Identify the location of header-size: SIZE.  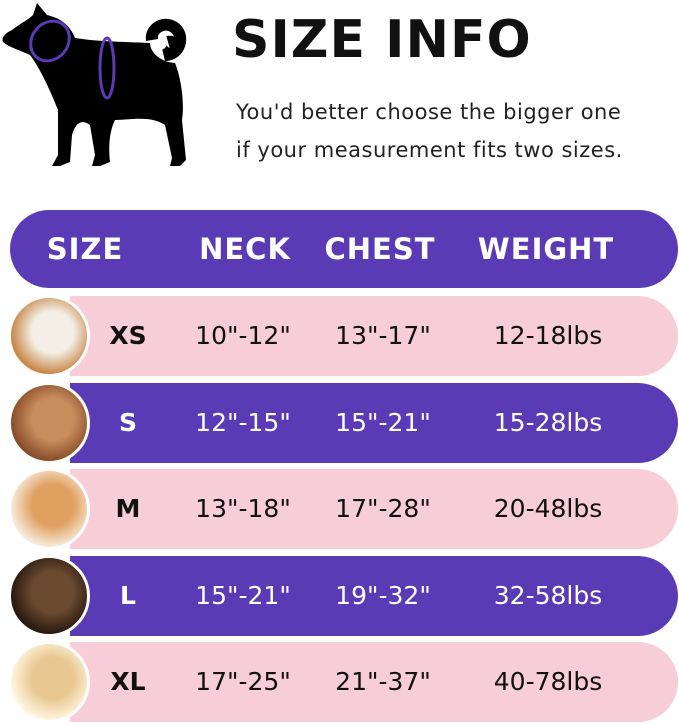
(85, 249).